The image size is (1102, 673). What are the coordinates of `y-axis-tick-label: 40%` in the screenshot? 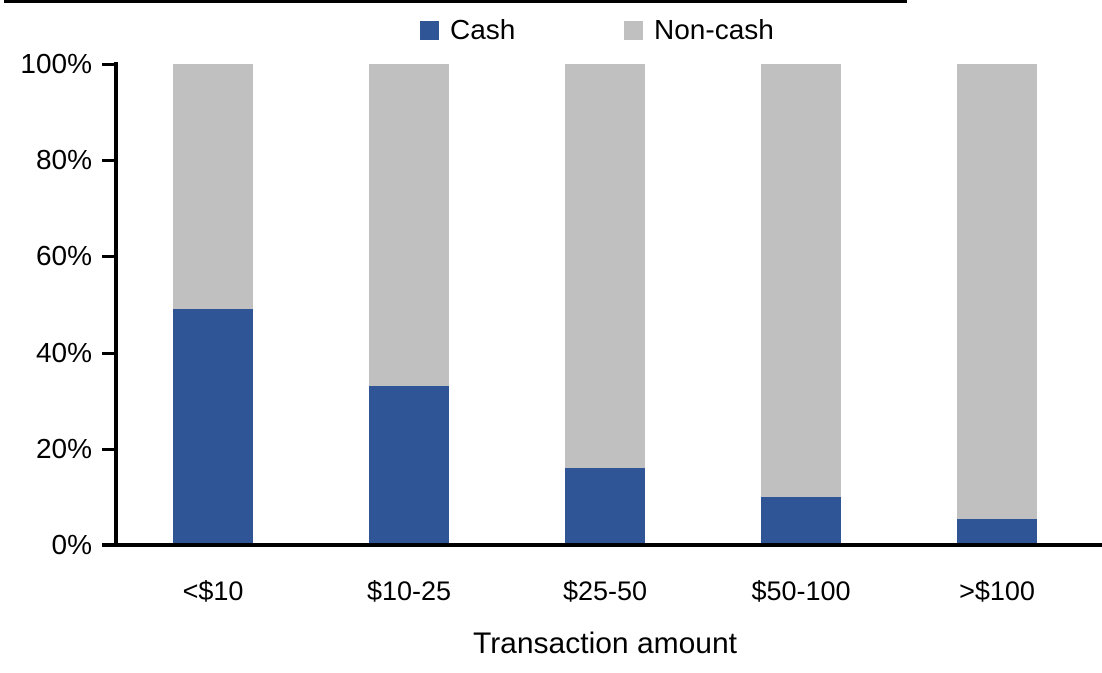 It's located at (63, 352).